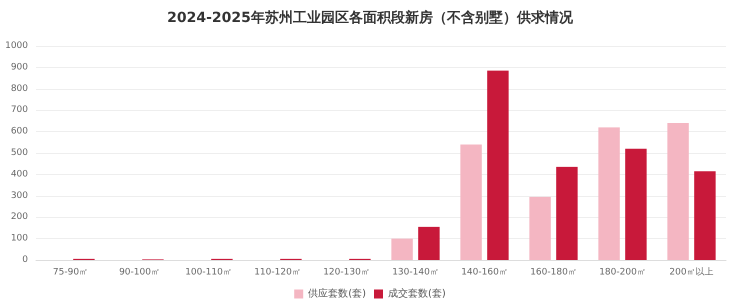 This screenshot has height=308, width=740. What do you see at coordinates (19, 67) in the screenshot?
I see `y-tick-label: 900` at bounding box center [19, 67].